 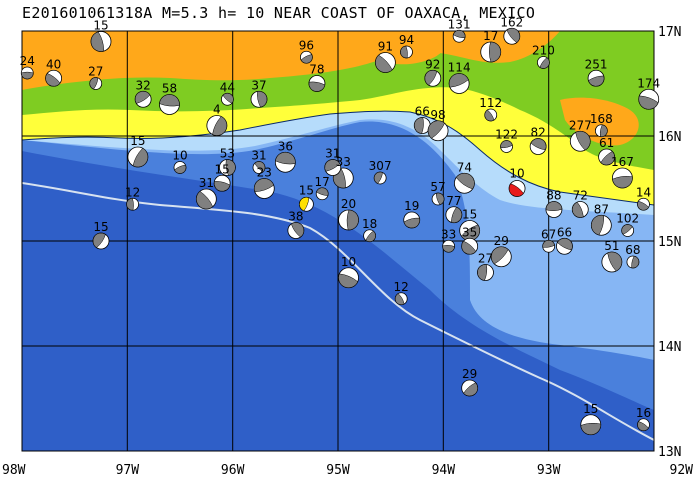 What do you see at coordinates (643, 413) in the screenshot?
I see `depth-label: 16` at bounding box center [643, 413].